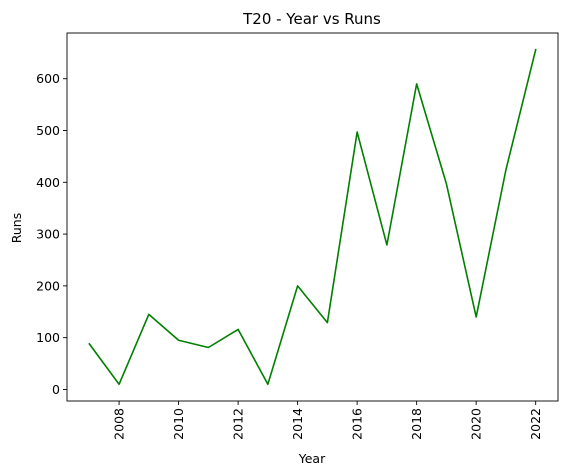 The height and width of the screenshot is (476, 571). Describe the element at coordinates (48, 78) in the screenshot. I see `y-tick-label: 600` at that location.